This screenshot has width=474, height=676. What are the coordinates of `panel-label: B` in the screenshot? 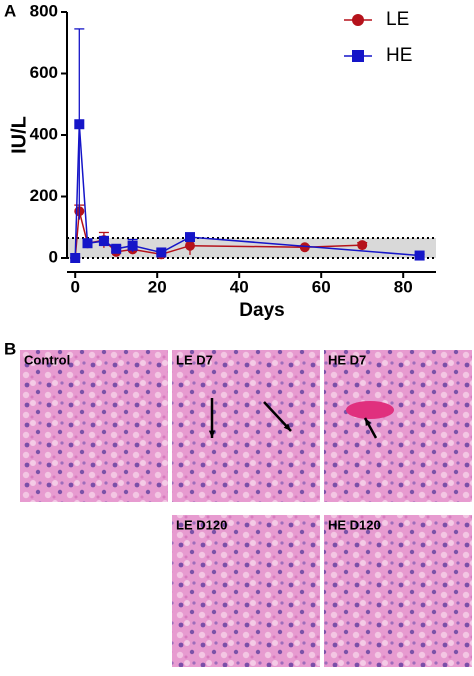 It's located at (10, 348).